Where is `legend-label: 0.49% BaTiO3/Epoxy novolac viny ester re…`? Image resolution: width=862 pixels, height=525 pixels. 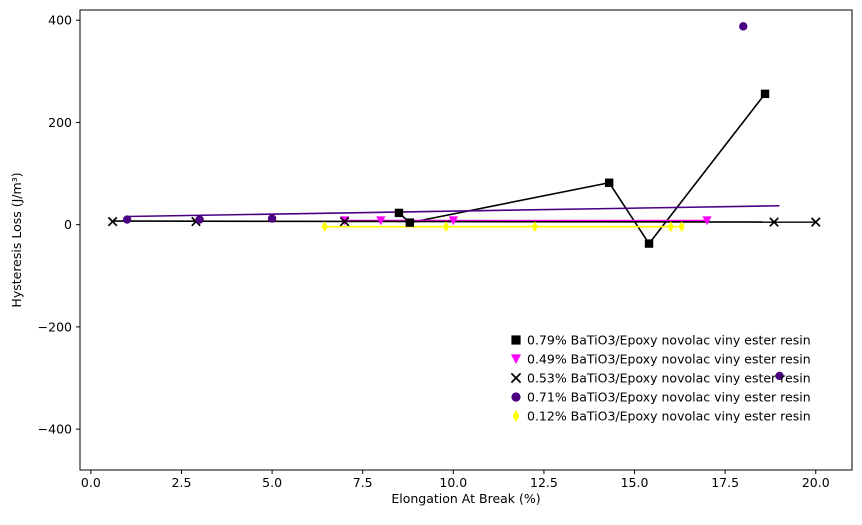 legend-label: 0.49% BaTiO3/Epoxy novolac viny ester re… is located at coordinates (669, 359).